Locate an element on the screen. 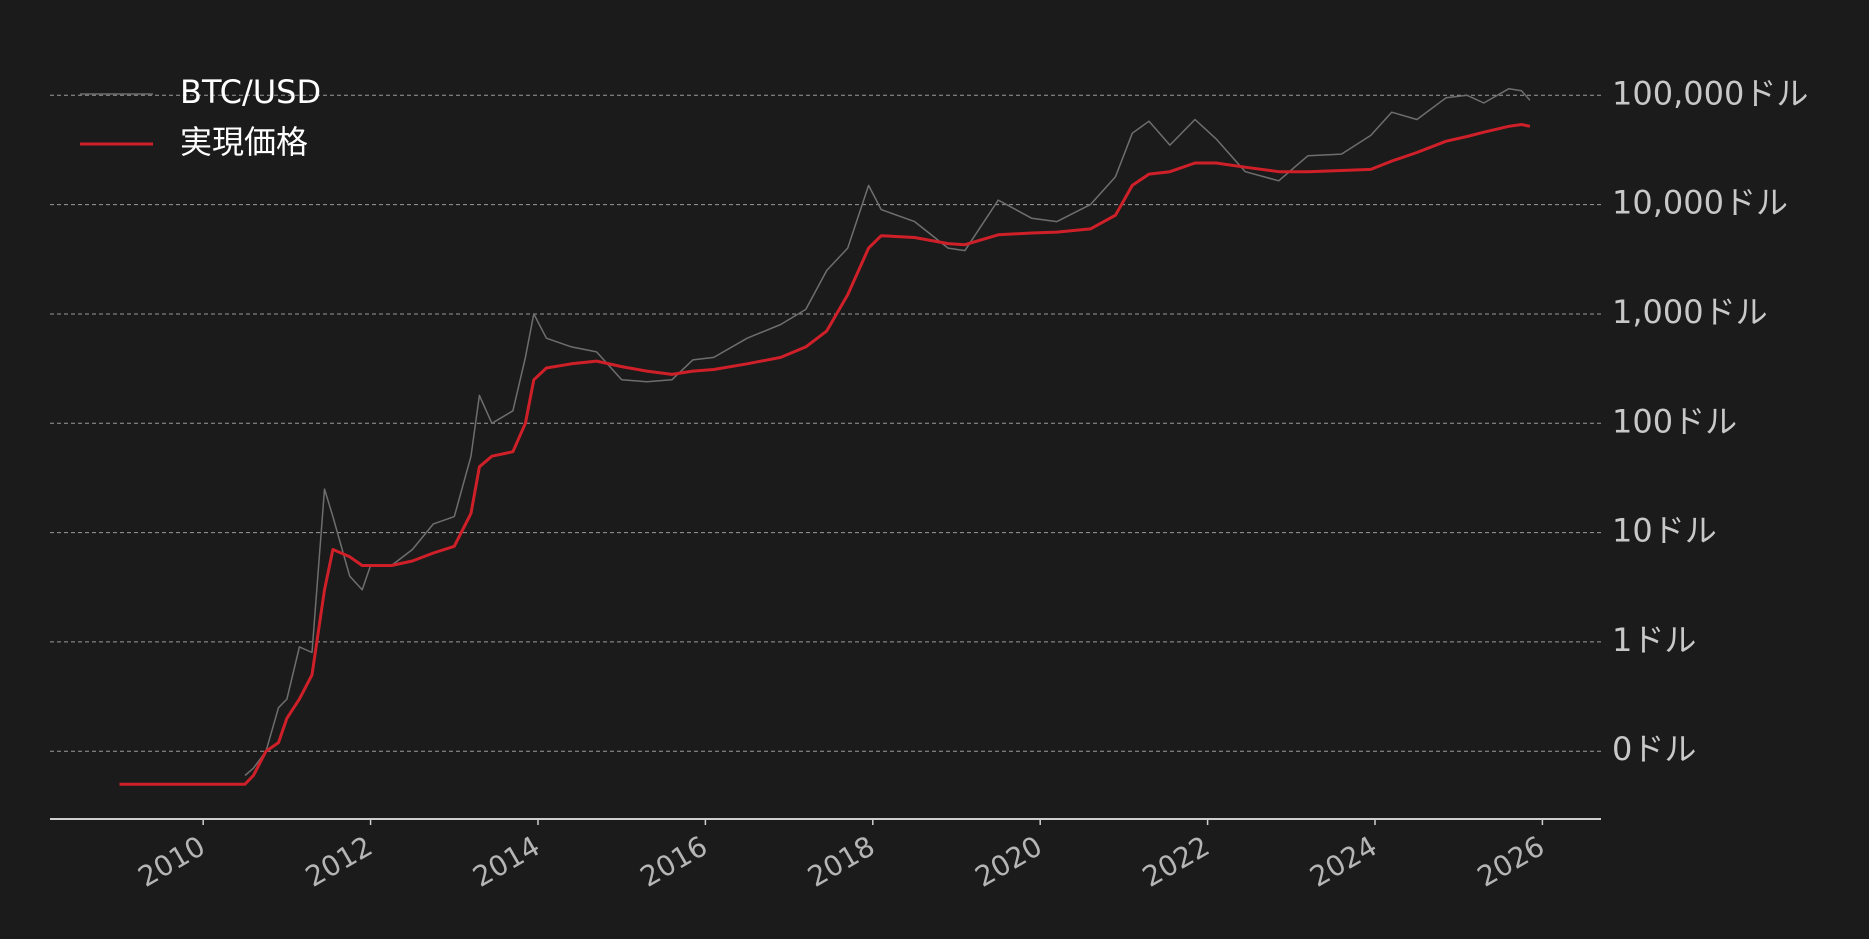  x-tick-label: 2018 is located at coordinates (841, 861).